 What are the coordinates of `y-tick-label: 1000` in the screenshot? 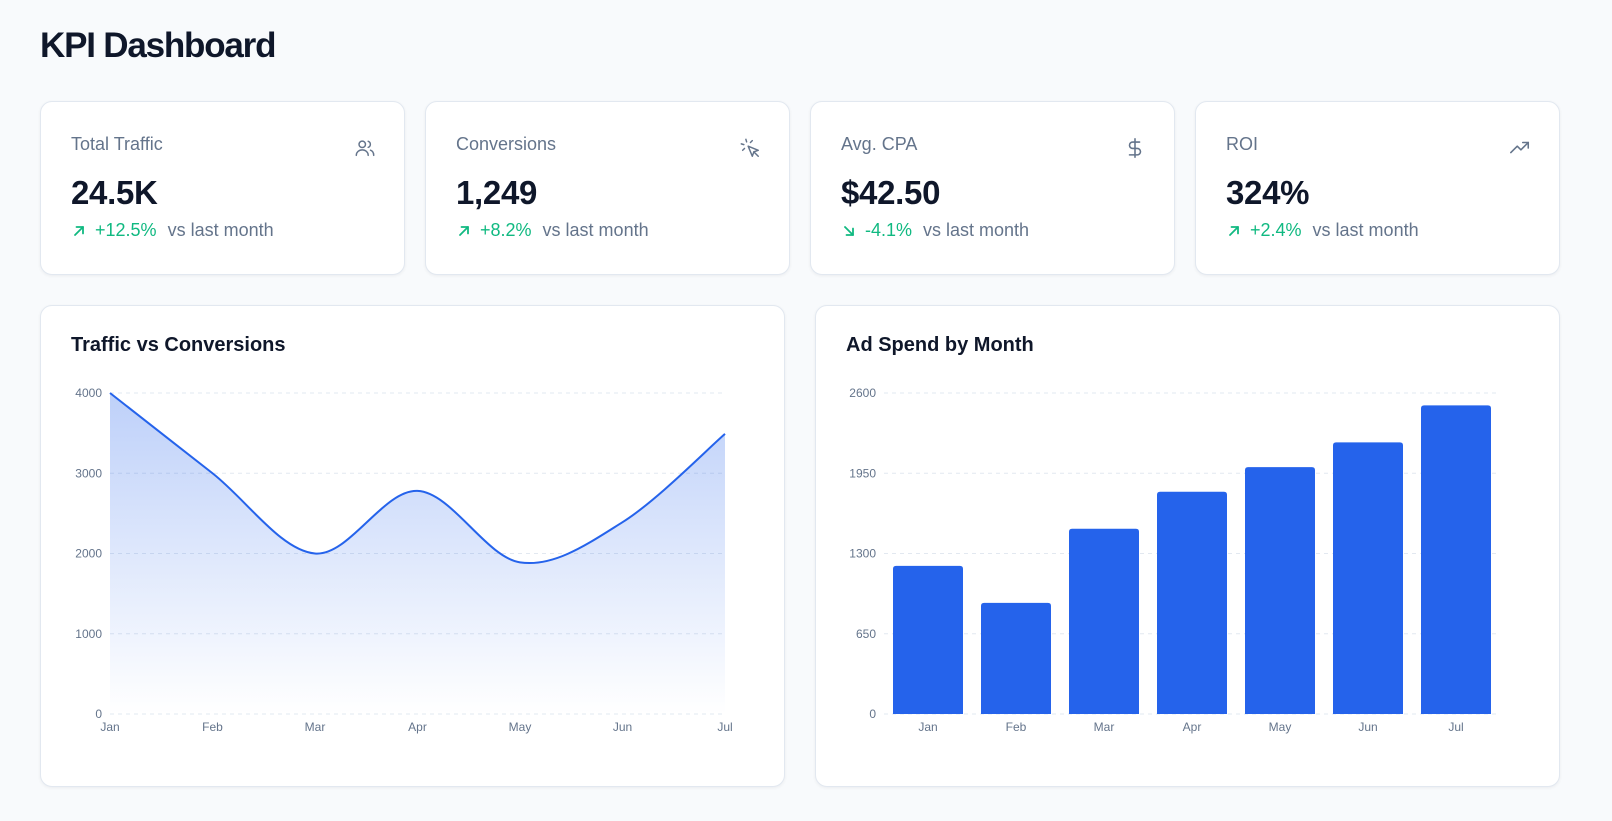 It's located at (88, 634).